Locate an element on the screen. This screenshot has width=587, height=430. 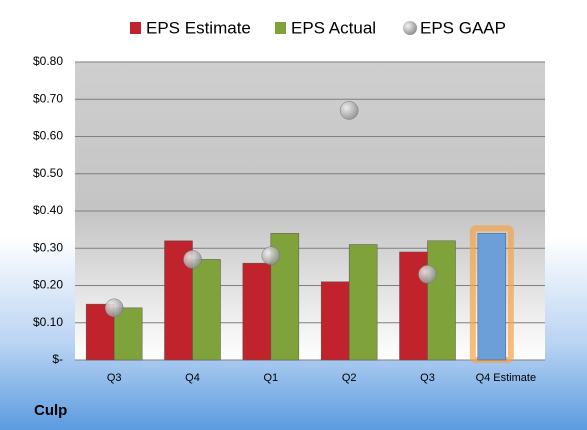
y-tick-label: $0.40 is located at coordinates (48, 210).